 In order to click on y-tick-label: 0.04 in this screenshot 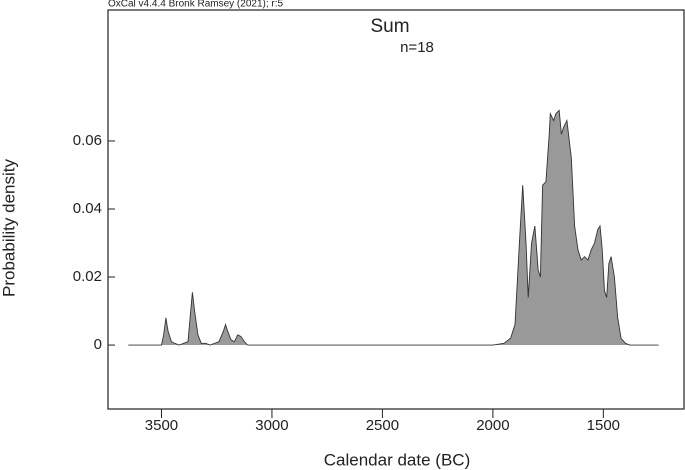, I will do `click(87, 208)`.